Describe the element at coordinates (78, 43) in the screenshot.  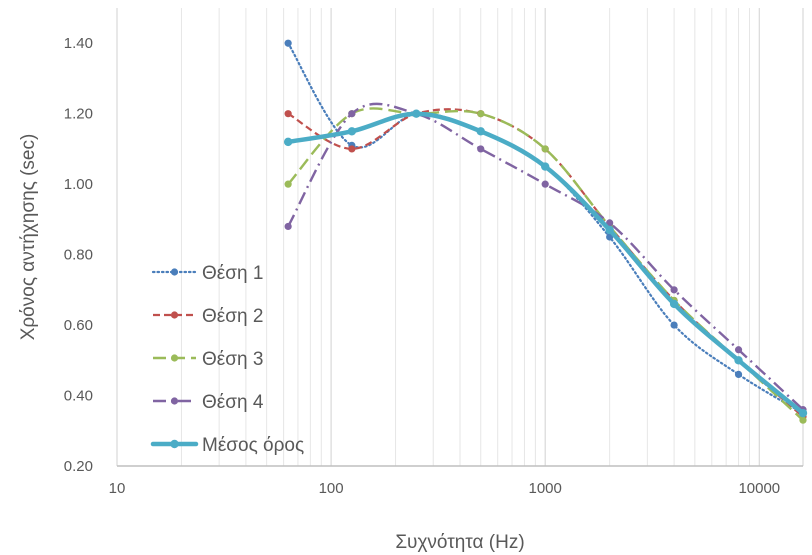
I see `y-tick-label: 1.40` at that location.